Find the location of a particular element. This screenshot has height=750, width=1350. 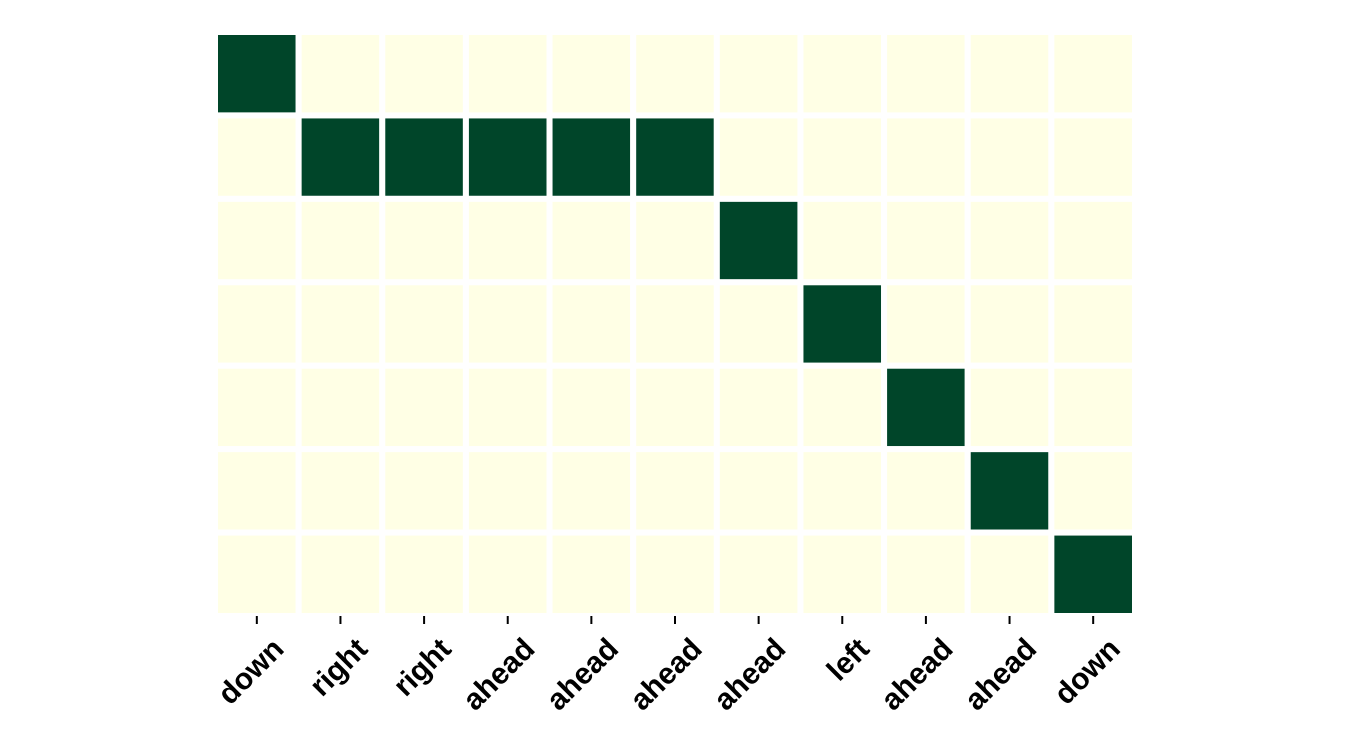

heatmap-cell-r5-c0 is located at coordinates (257, 491).